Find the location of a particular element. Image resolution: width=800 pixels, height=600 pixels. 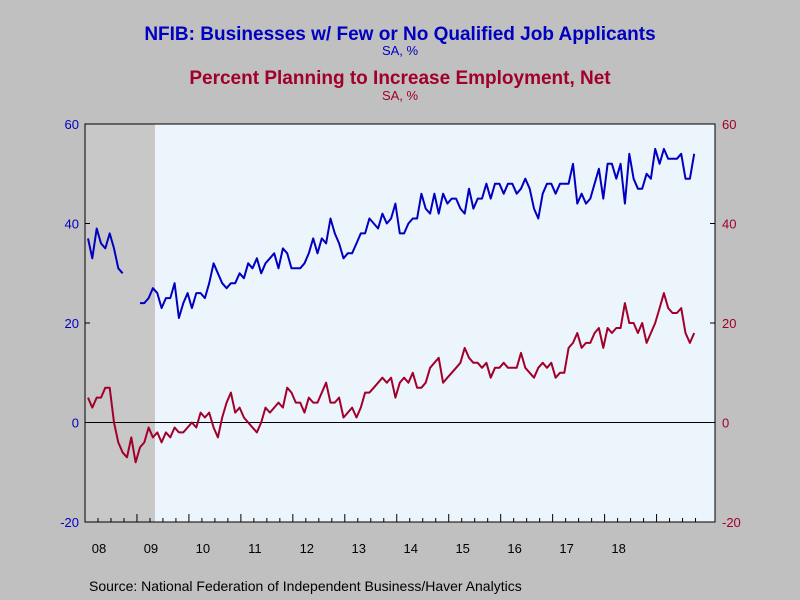

left-axis: 60 40 20 0 -20 is located at coordinates (75, 323).